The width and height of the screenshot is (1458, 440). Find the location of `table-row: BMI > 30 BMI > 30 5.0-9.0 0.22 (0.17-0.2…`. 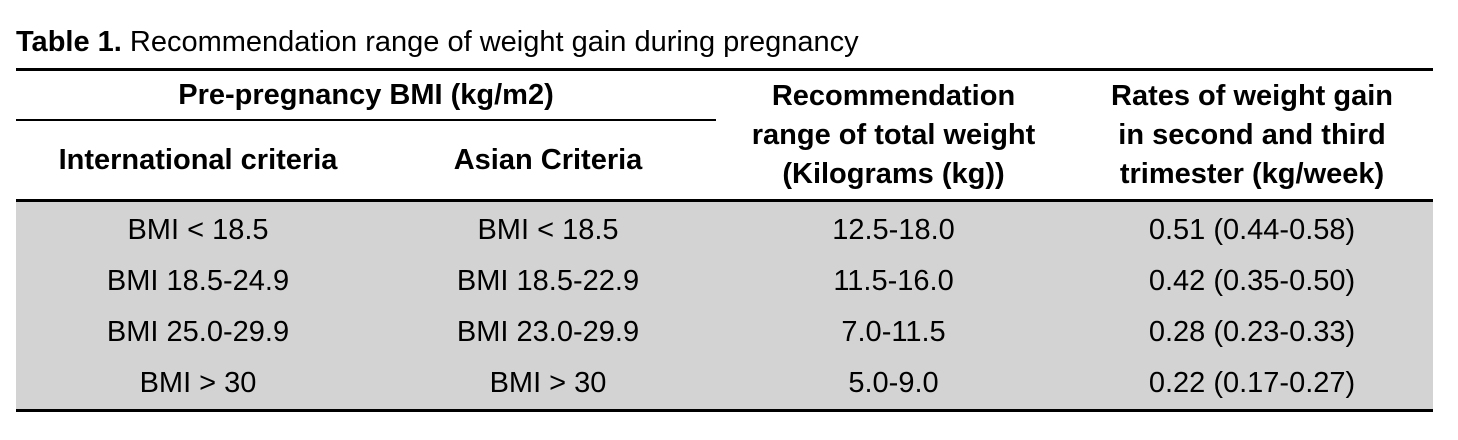

table-row: BMI > 30 BMI > 30 5.0-9.0 0.22 (0.17-0.2… is located at coordinates (725, 385).